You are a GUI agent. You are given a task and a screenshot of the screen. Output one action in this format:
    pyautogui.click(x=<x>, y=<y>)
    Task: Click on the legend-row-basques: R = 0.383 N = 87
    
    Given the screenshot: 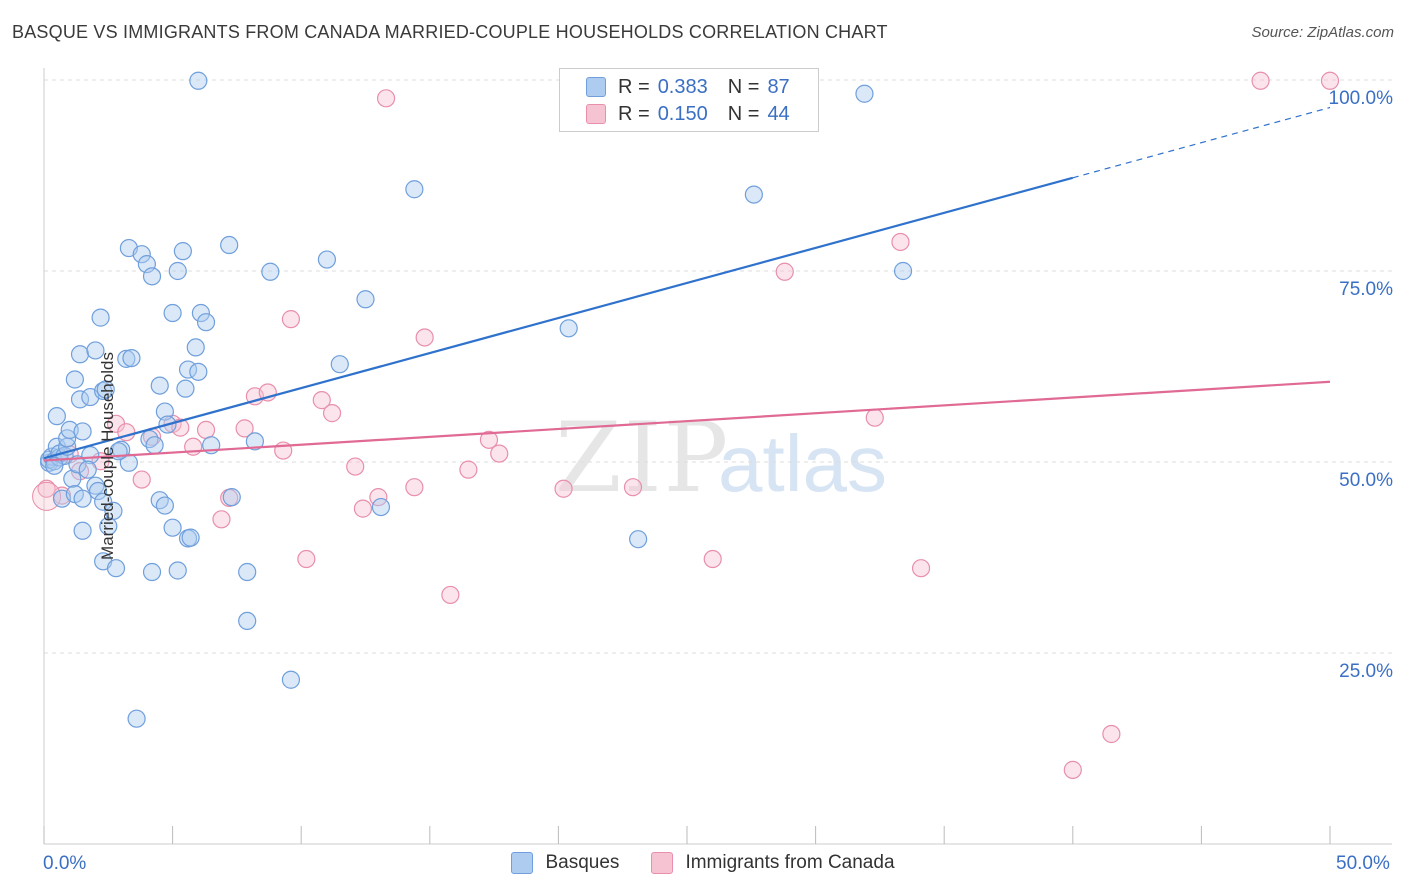 What is the action you would take?
    pyautogui.click(x=688, y=87)
    